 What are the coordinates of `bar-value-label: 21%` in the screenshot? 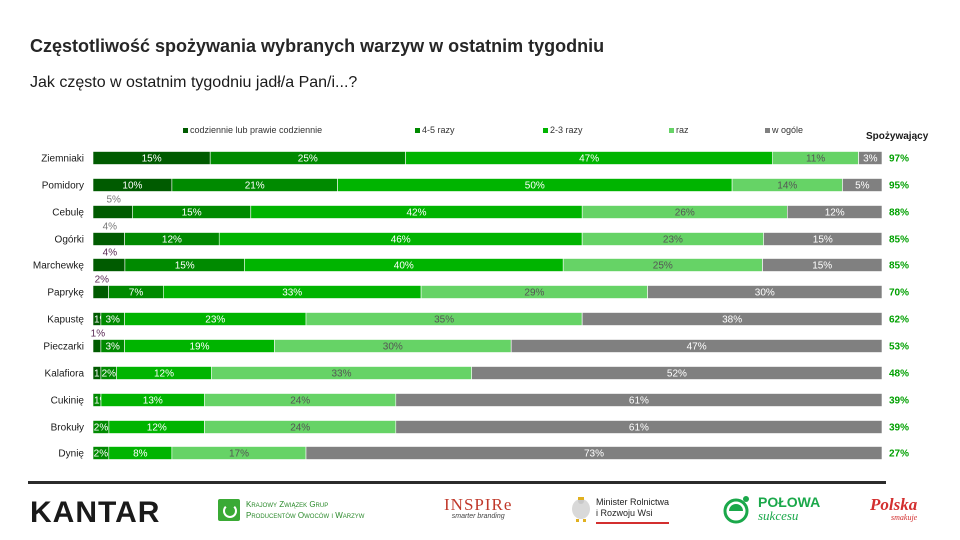 It's located at (255, 186).